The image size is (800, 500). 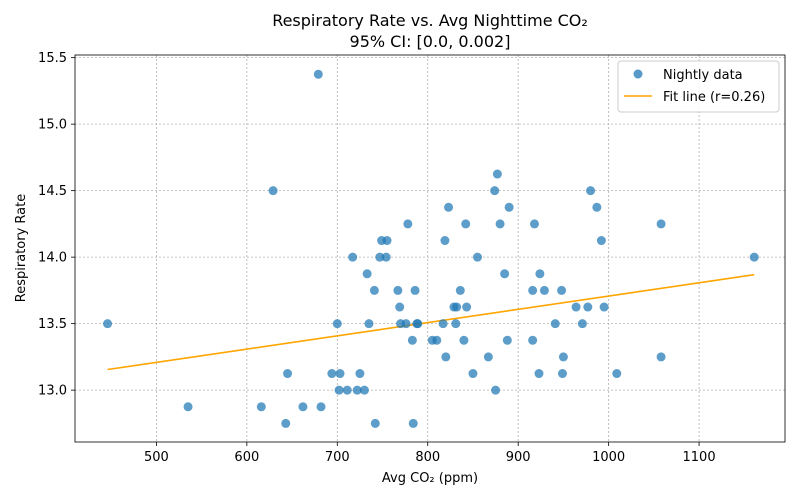 I want to click on y-tick-label: 13.0, so click(x=52, y=391).